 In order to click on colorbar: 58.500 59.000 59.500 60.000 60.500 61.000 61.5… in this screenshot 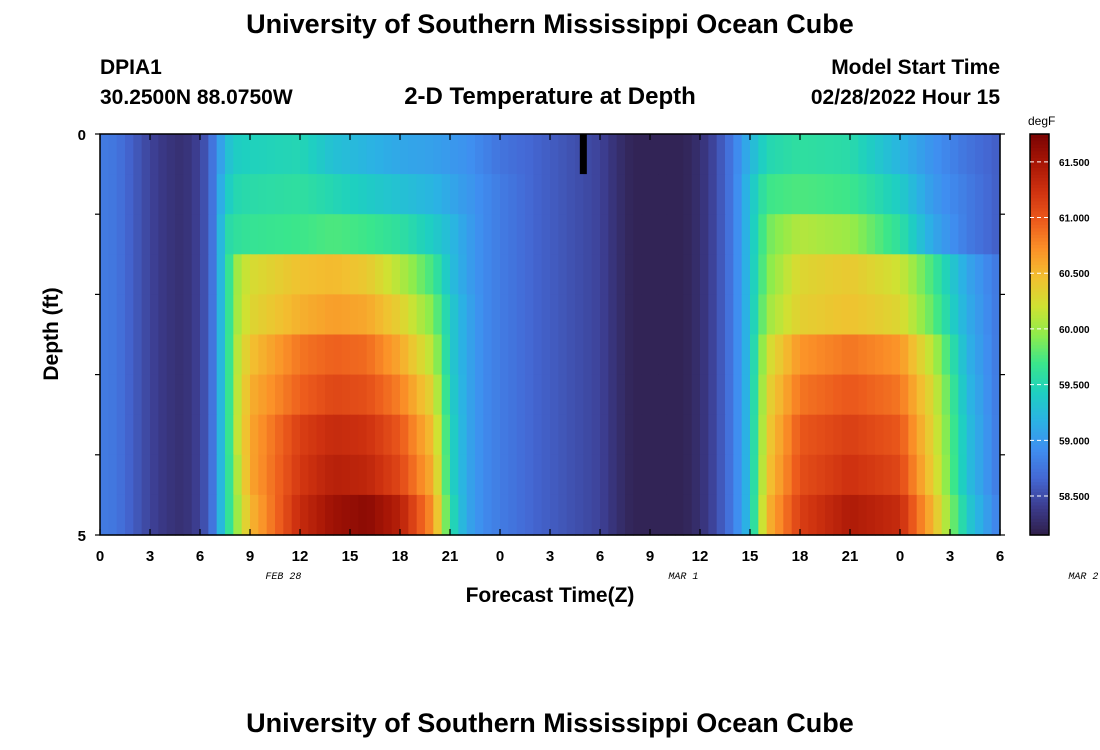, I will do `click(1059, 325)`.